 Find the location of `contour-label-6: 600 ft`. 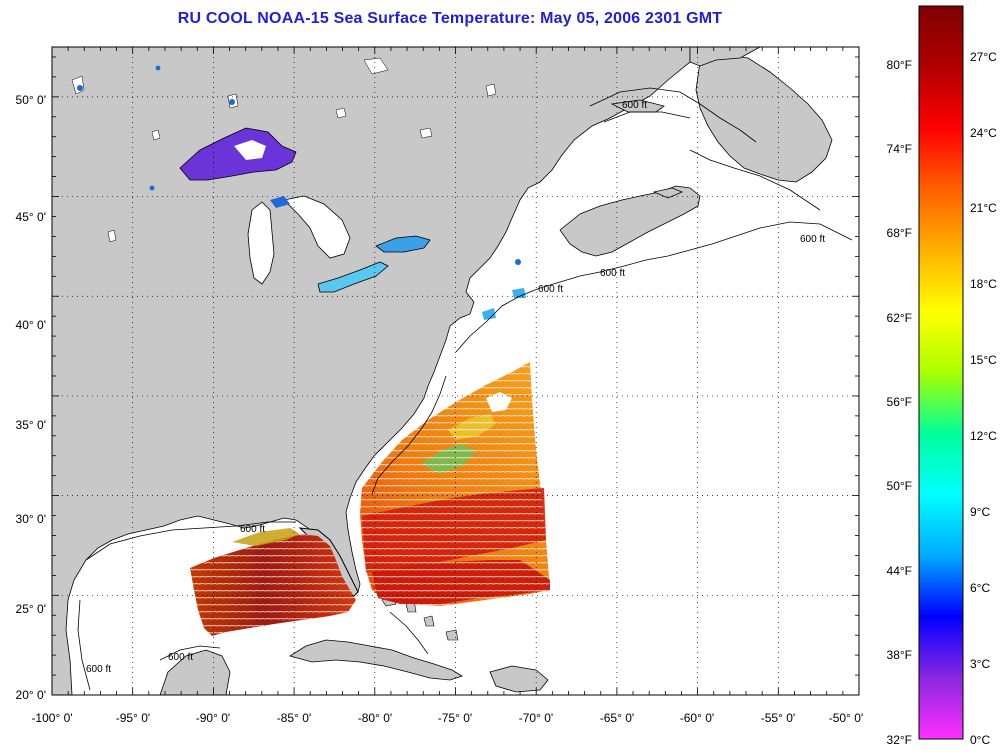

contour-label-6: 600 ft is located at coordinates (180, 657).